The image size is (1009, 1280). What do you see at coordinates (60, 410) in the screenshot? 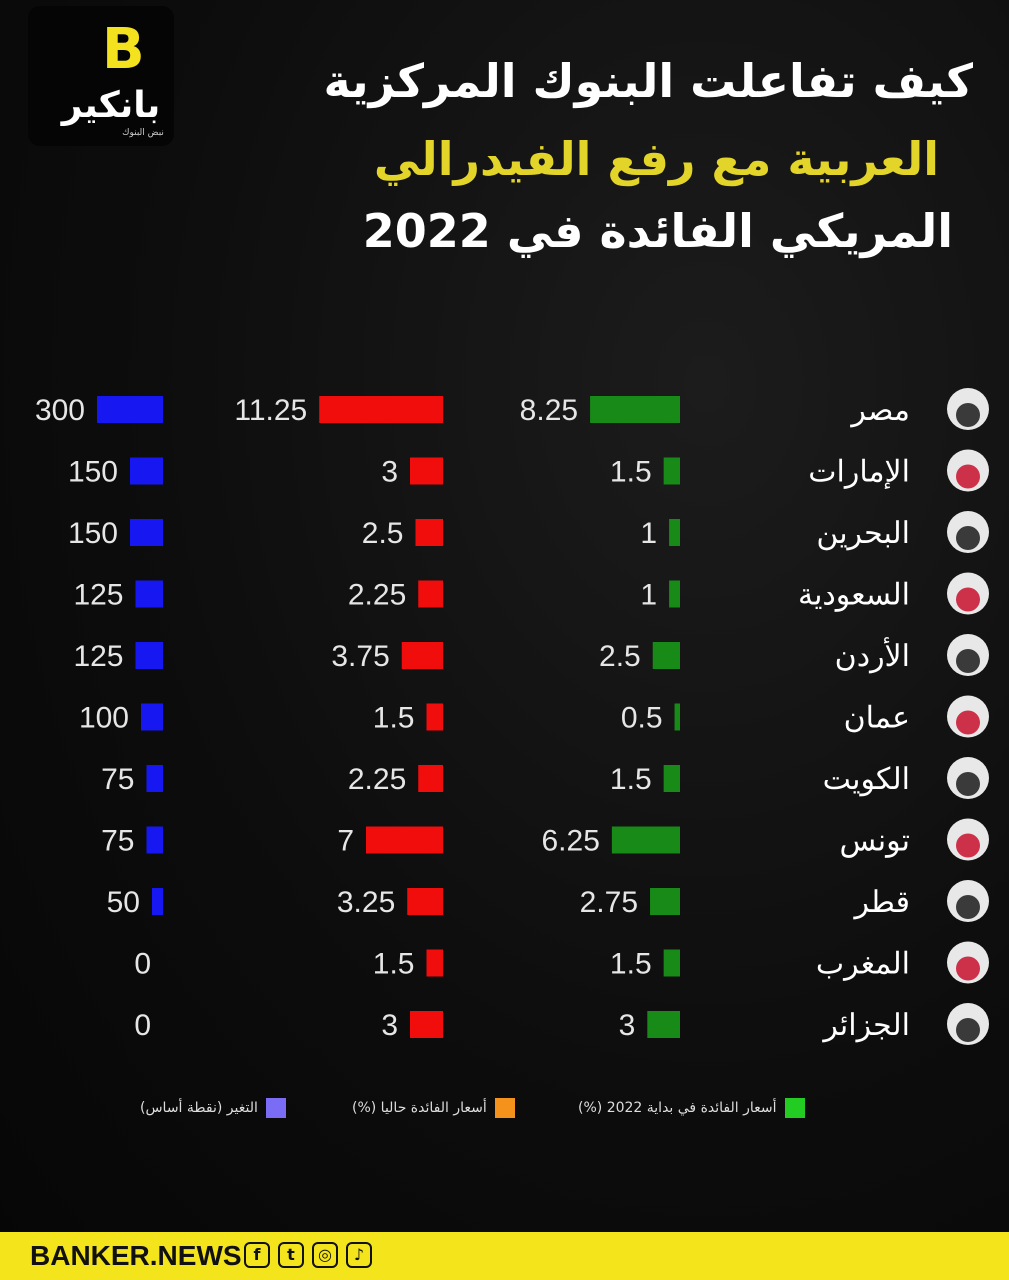
I see `value-label-change-0: 300` at bounding box center [60, 410].